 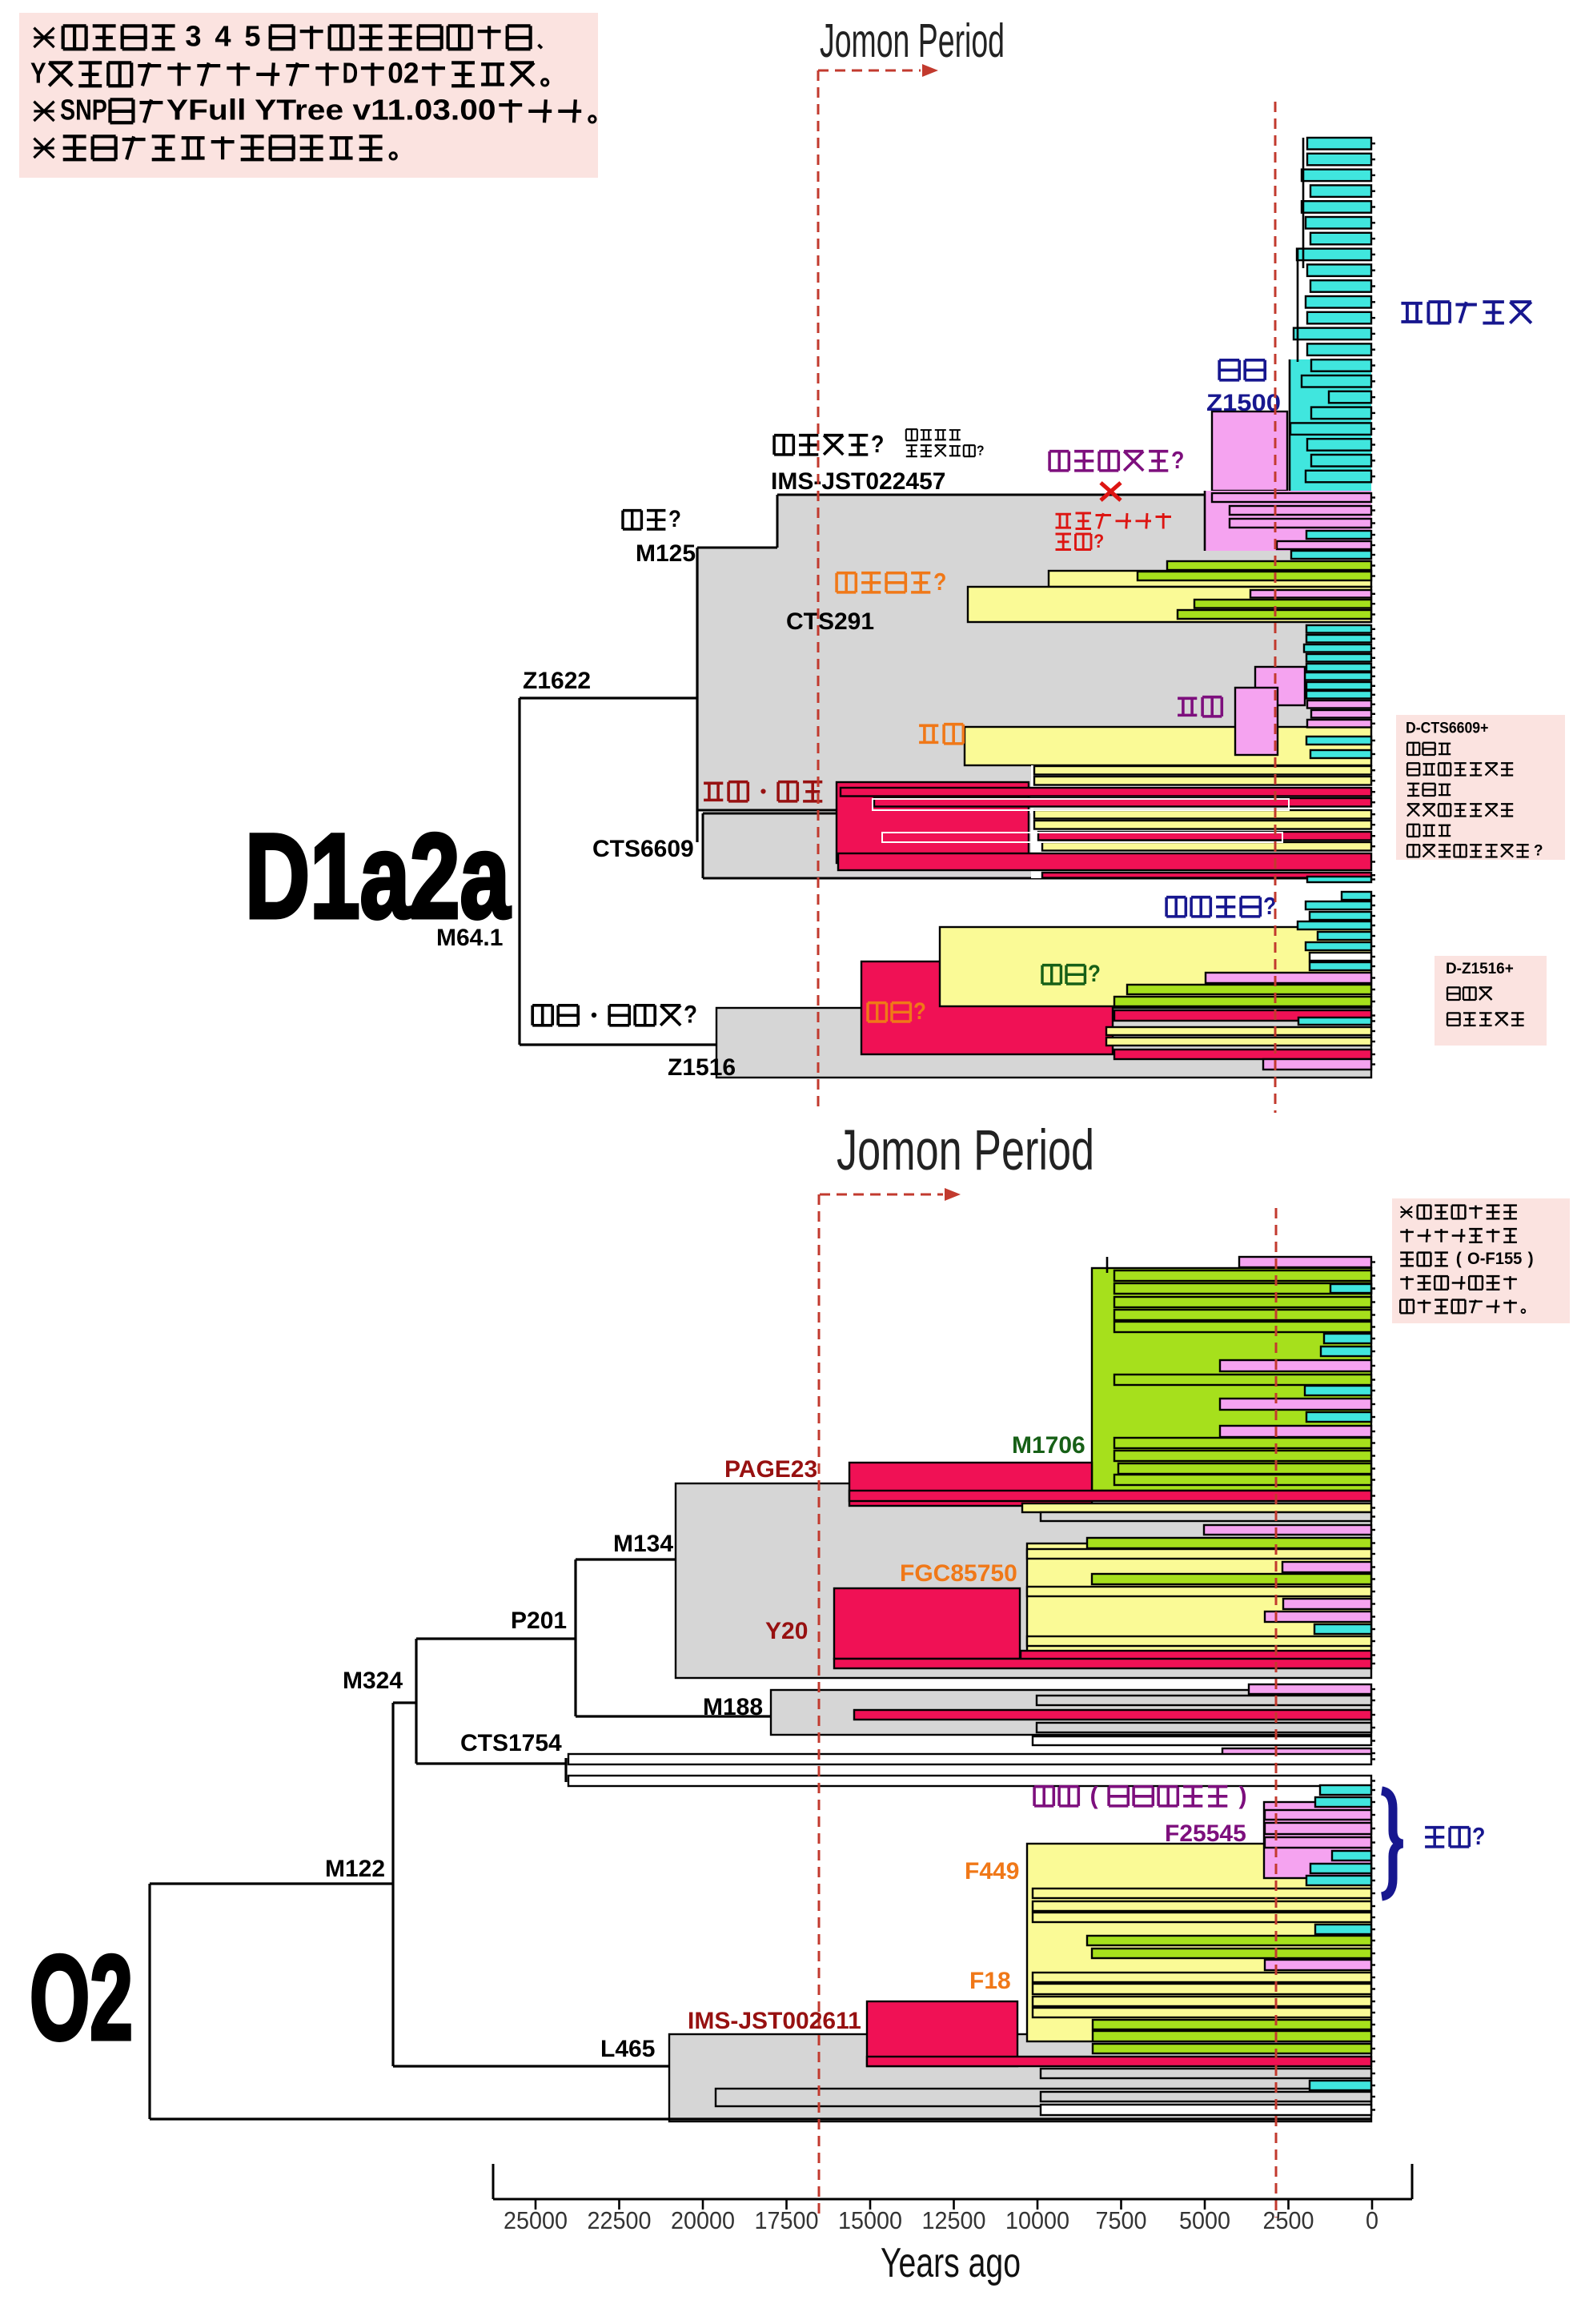 I want to click on svg-text: 02, so click(x=403, y=73).